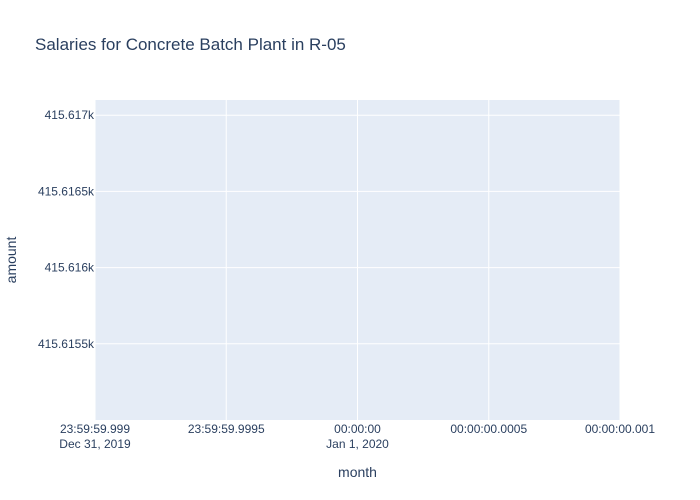  What do you see at coordinates (357, 472) in the screenshot?
I see `x-axis-title: month` at bounding box center [357, 472].